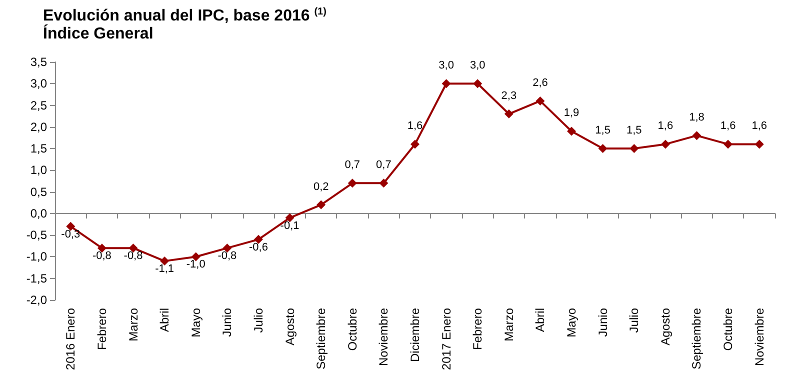 The height and width of the screenshot is (388, 805). Describe the element at coordinates (39, 127) in the screenshot. I see `y-tick-label: 2,0` at that location.